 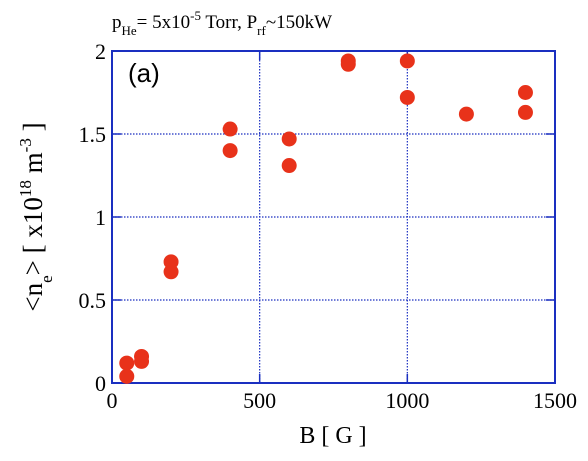 I want to click on title-part: -5, so click(x=195, y=15).